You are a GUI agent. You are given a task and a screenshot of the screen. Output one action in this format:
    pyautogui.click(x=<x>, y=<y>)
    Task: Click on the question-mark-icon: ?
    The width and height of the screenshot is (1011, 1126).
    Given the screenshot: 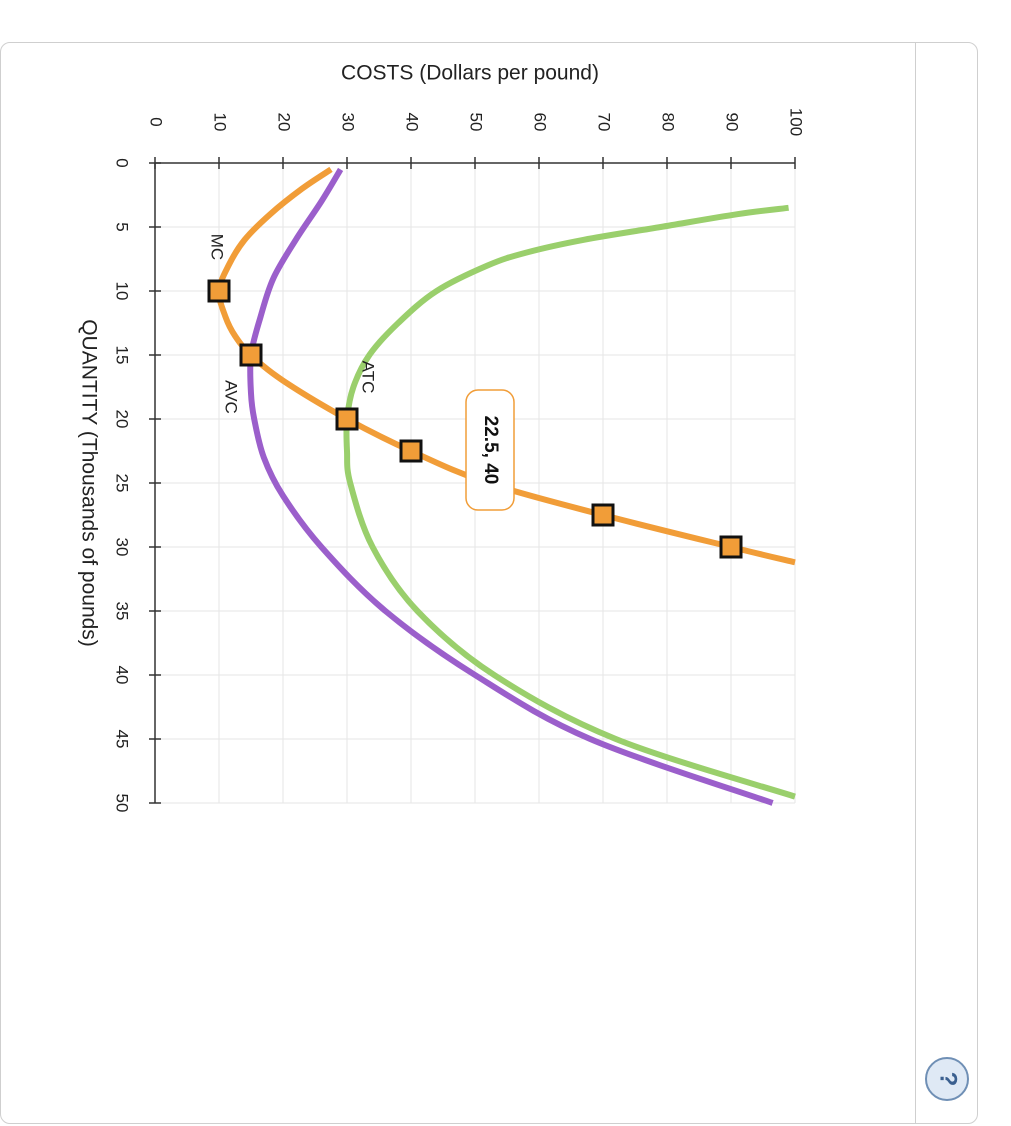 What is the action you would take?
    pyautogui.click(x=947, y=1079)
    